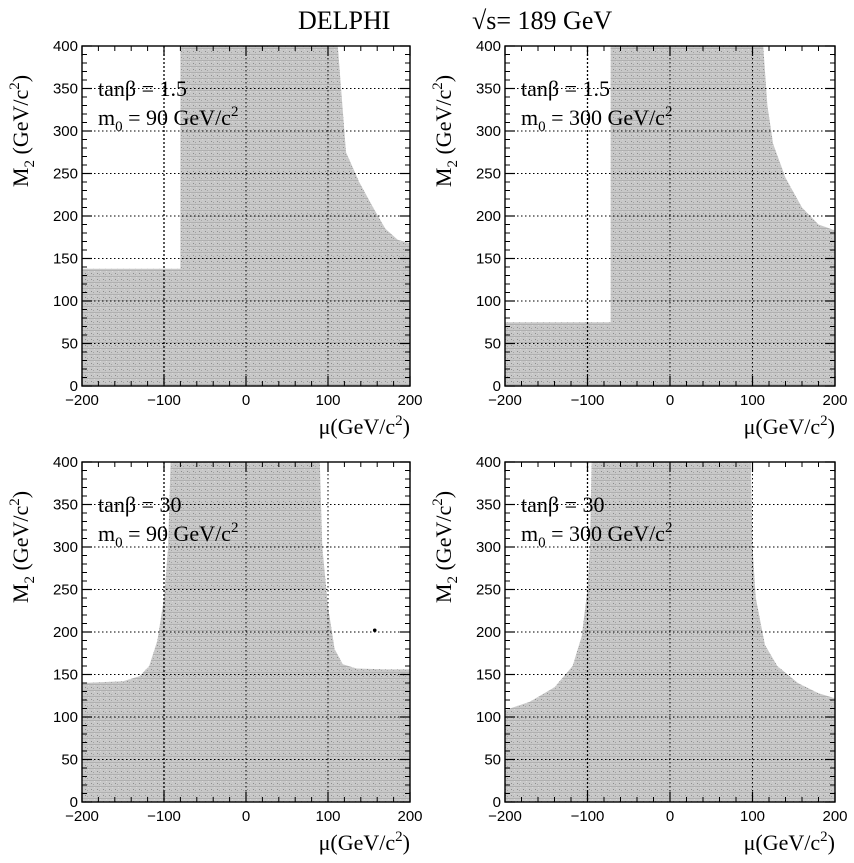  What do you see at coordinates (374, 630) in the screenshot?
I see `isolated-point` at bounding box center [374, 630].